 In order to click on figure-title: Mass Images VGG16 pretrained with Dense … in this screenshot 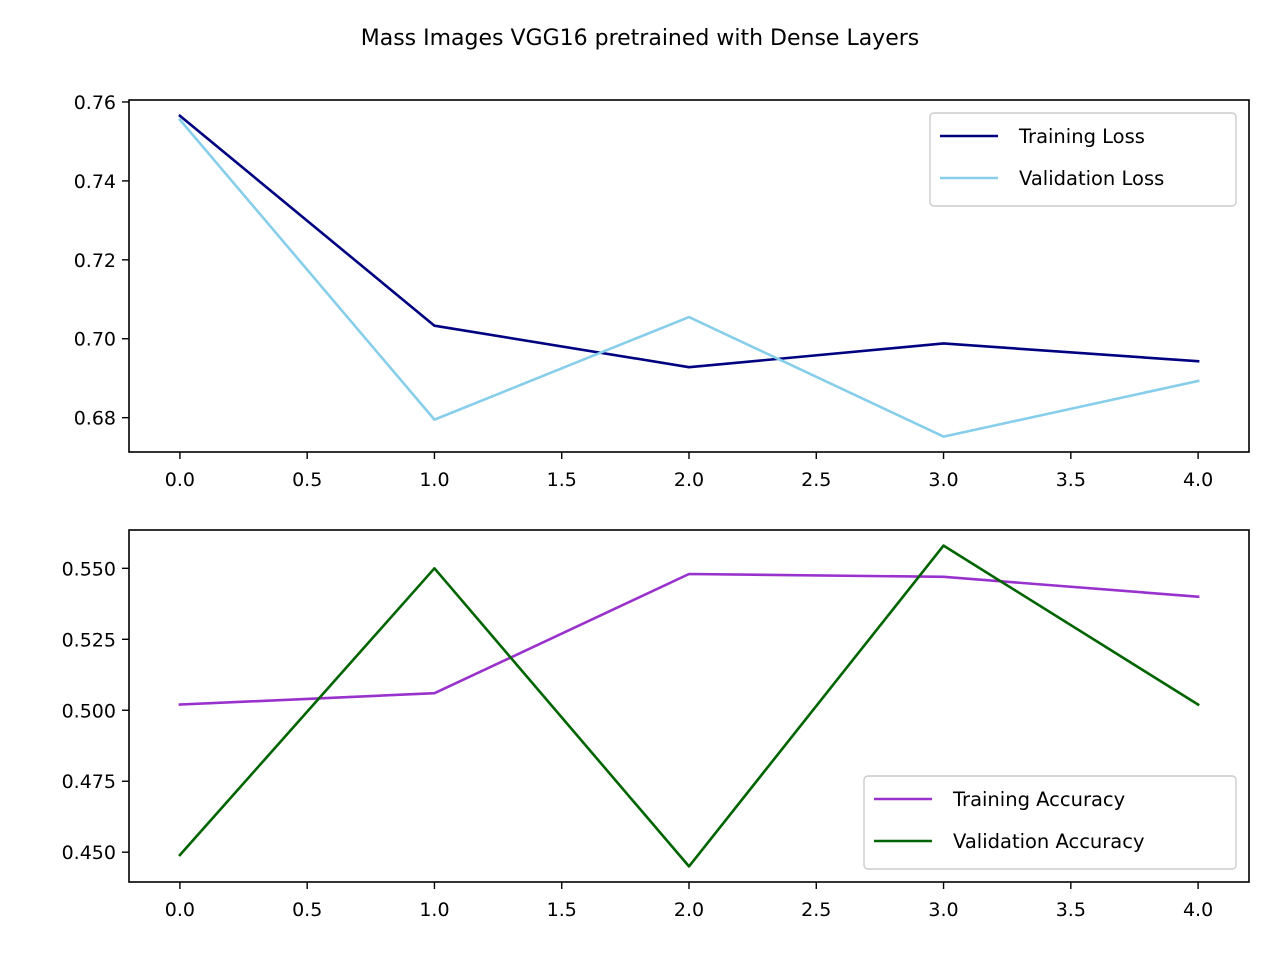, I will do `click(640, 38)`.